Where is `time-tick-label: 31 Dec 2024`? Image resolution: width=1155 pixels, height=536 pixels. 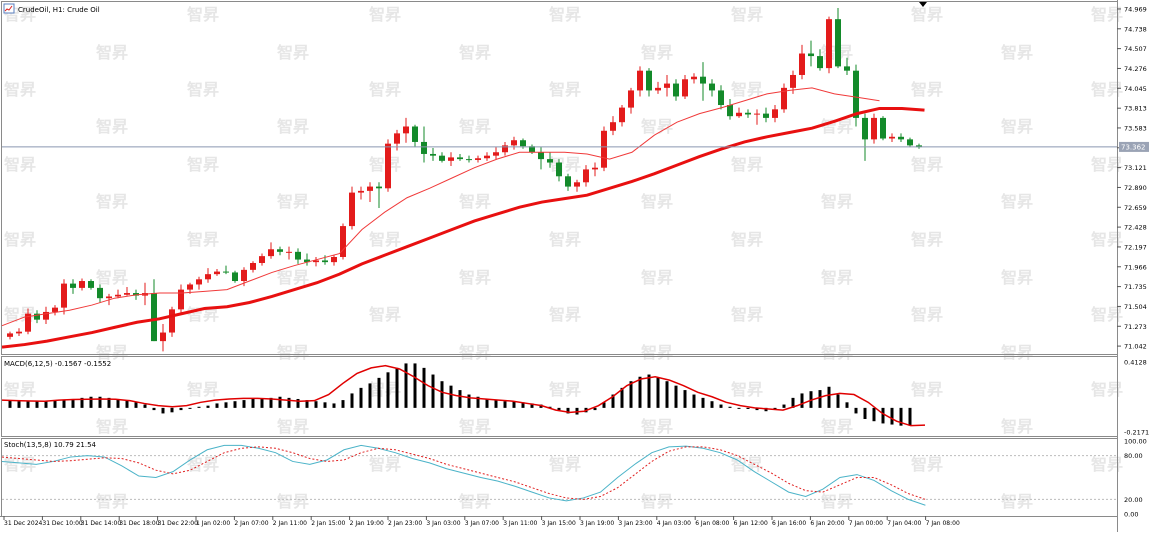 time-tick-label: 31 Dec 2024 is located at coordinates (23, 523).